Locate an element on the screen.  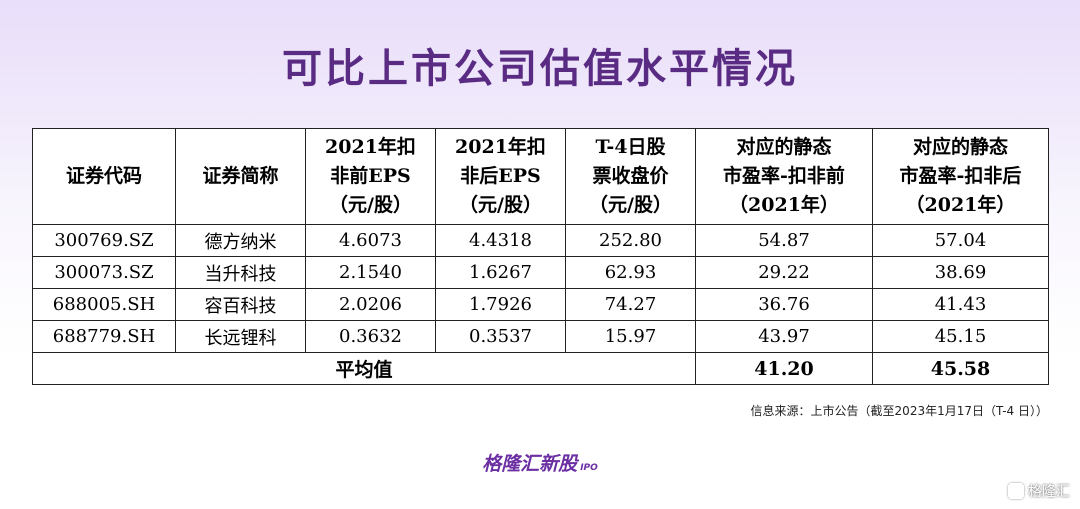
header-eps-after: 2021年扣 非后EPS （元/股） is located at coordinates (500, 176).